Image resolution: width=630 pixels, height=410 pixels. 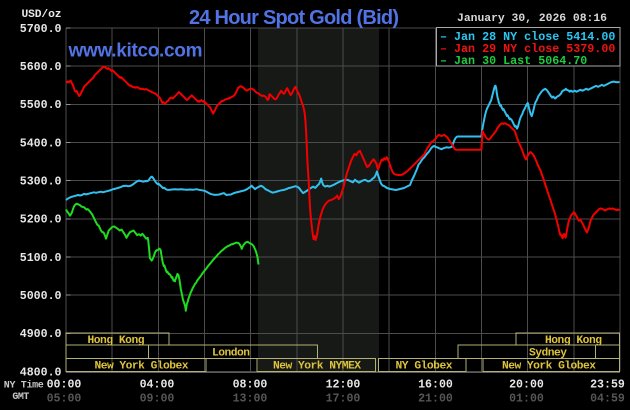 What do you see at coordinates (24, 385) in the screenshot?
I see `svg-text: NY Time` at bounding box center [24, 385].